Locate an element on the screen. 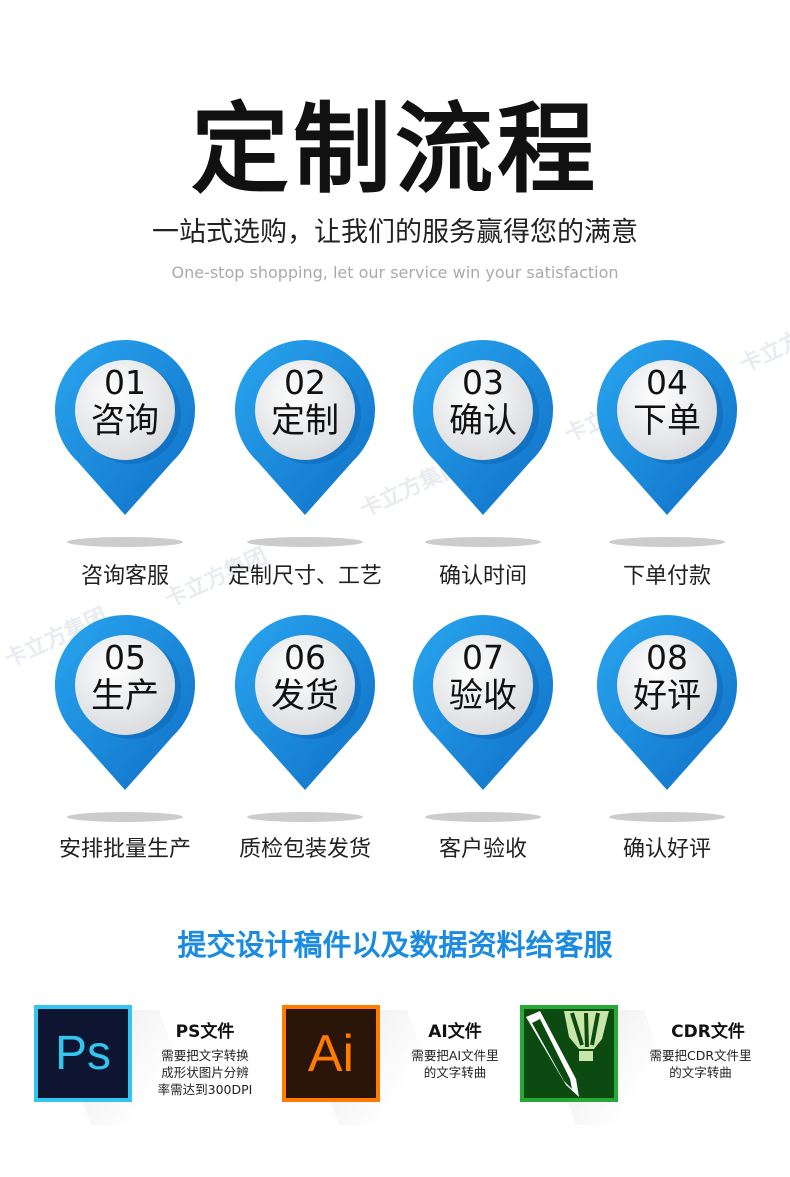 Image resolution: width=790 pixels, height=1177 pixels. photoshop-icon: Ps is located at coordinates (83, 1053).